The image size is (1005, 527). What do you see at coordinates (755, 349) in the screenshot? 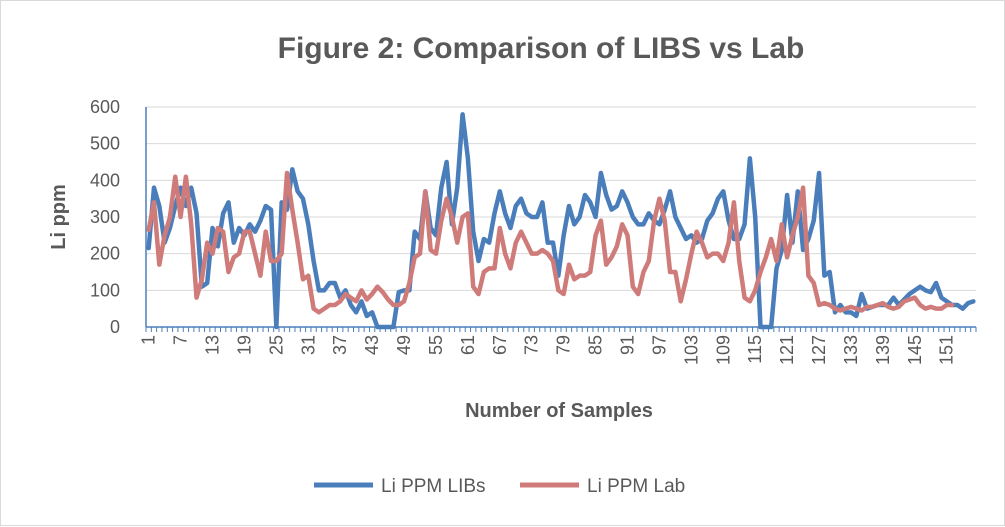
I see `x-tick-label-115: 115` at bounding box center [755, 349].